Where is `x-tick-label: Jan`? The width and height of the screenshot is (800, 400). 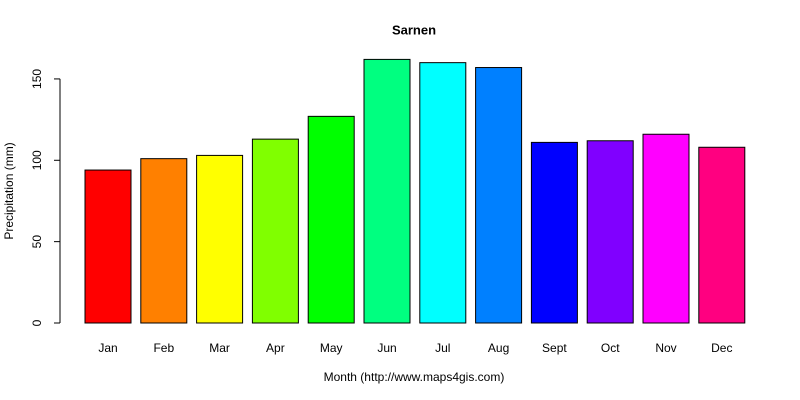
x-tick-label: Jan is located at coordinates (107, 348).